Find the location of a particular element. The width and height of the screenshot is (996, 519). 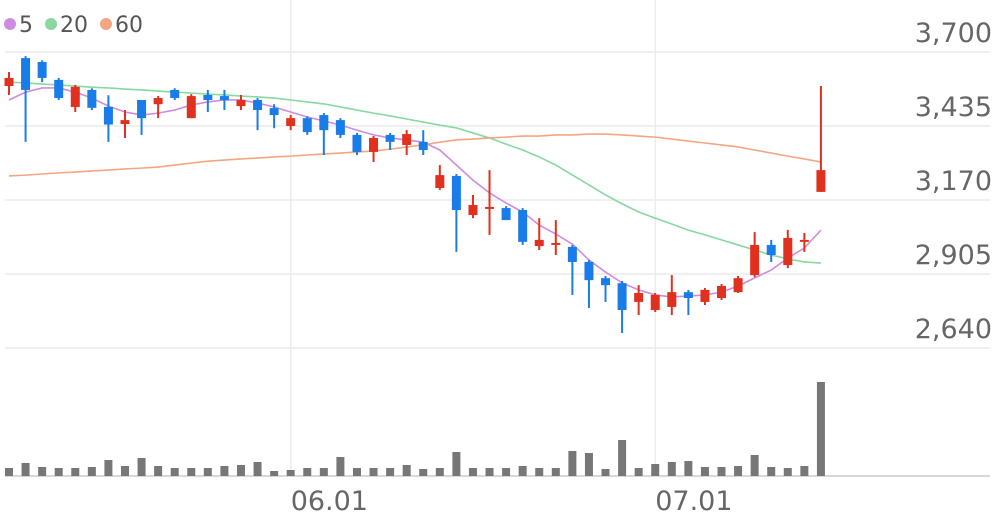

legend-label: 20 is located at coordinates (74, 25).